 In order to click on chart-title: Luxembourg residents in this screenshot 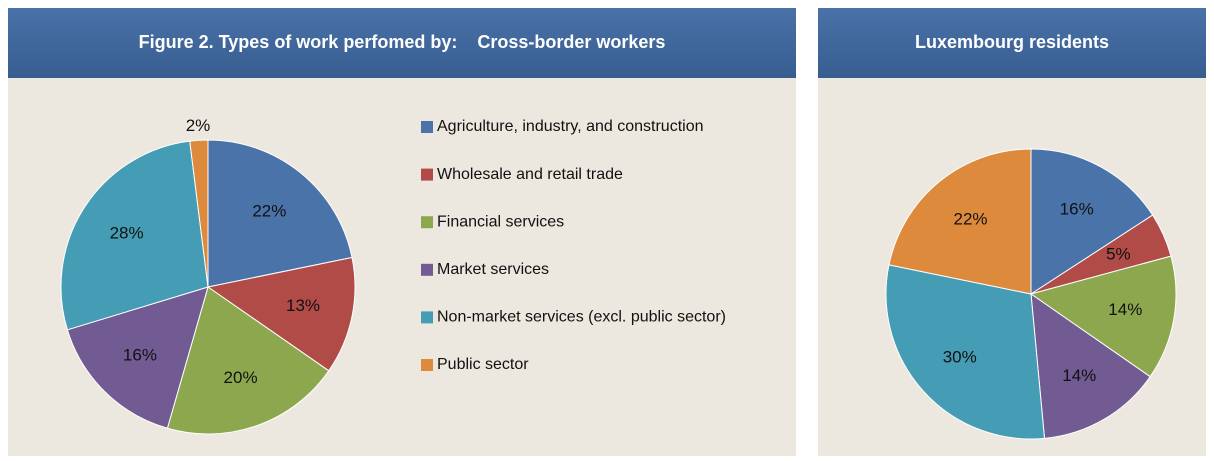, I will do `click(1012, 42)`.